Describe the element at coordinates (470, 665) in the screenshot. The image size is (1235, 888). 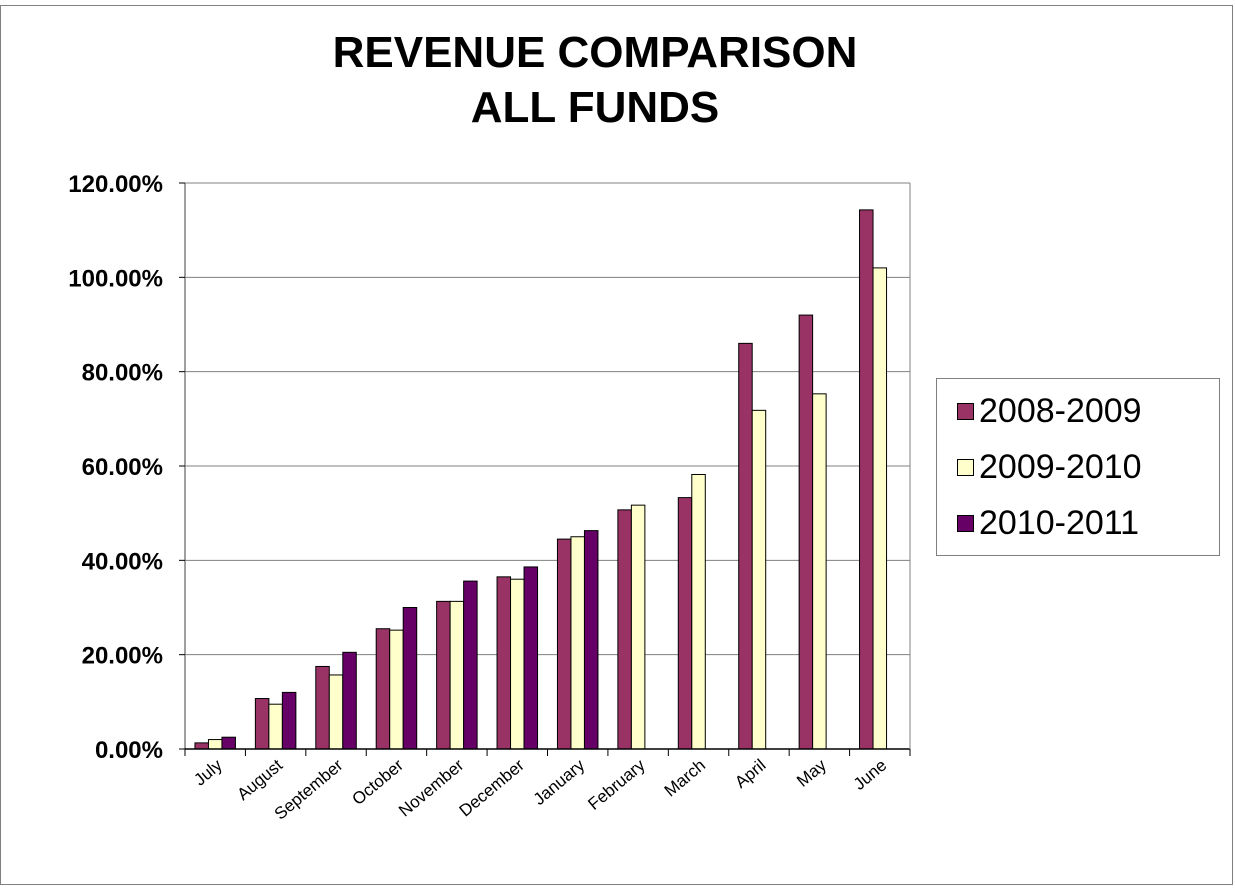
I see `bar-2010-2011-november` at that location.